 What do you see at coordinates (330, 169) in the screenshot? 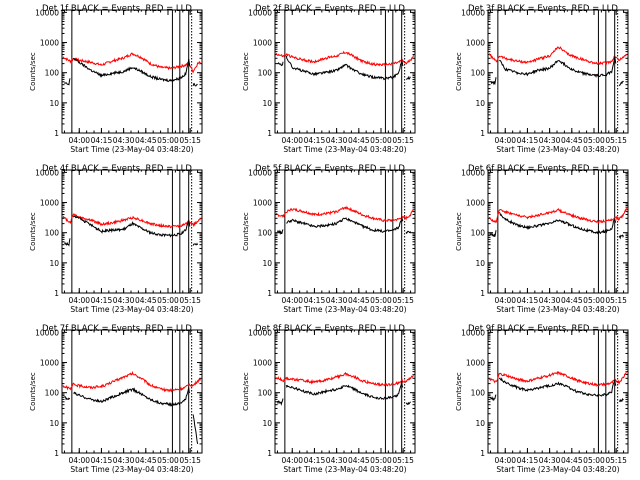
I see `panel-title: Det 5f BLACK = Events, RED = LLD` at bounding box center [330, 169].